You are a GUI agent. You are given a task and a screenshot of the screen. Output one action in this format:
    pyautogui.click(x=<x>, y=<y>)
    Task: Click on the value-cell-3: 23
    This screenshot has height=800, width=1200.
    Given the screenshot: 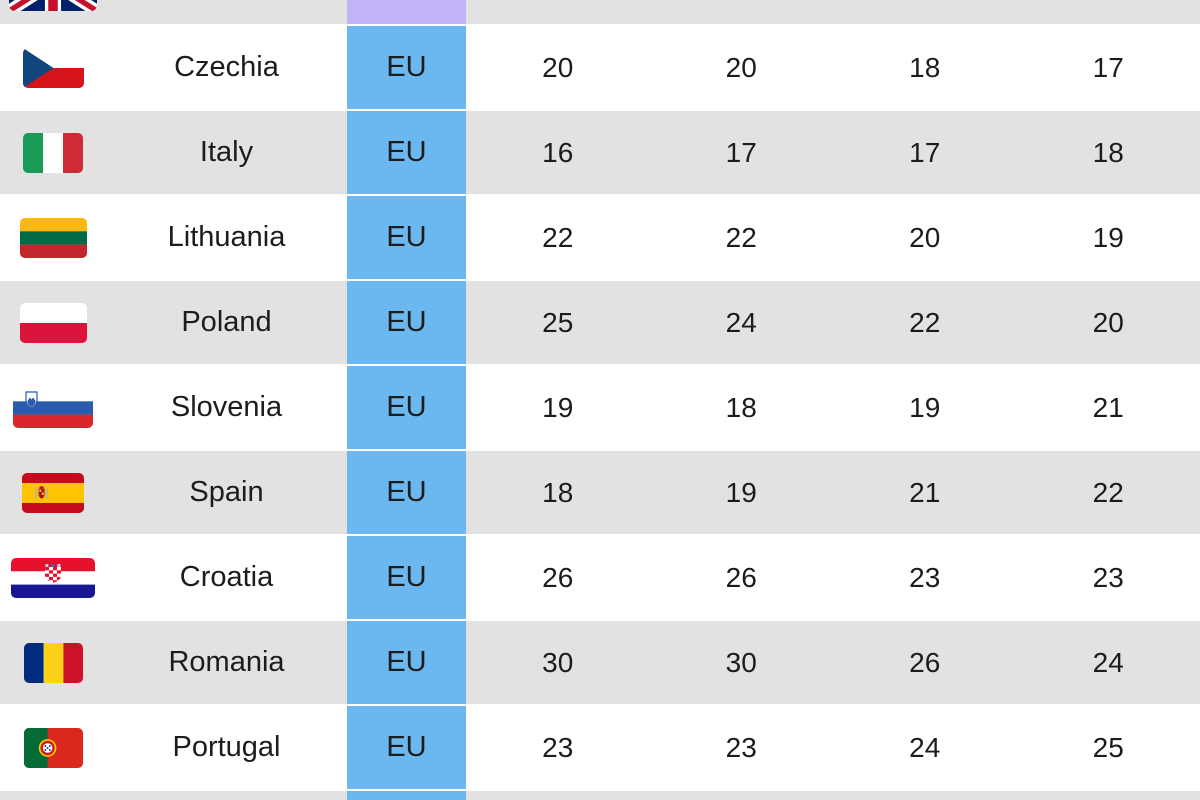 What is the action you would take?
    pyautogui.click(x=925, y=577)
    